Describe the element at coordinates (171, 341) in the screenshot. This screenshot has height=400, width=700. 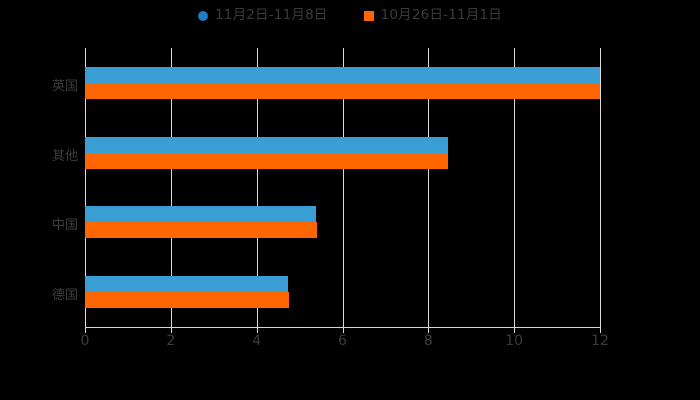
I see `x-tick-label-1: 2` at that location.